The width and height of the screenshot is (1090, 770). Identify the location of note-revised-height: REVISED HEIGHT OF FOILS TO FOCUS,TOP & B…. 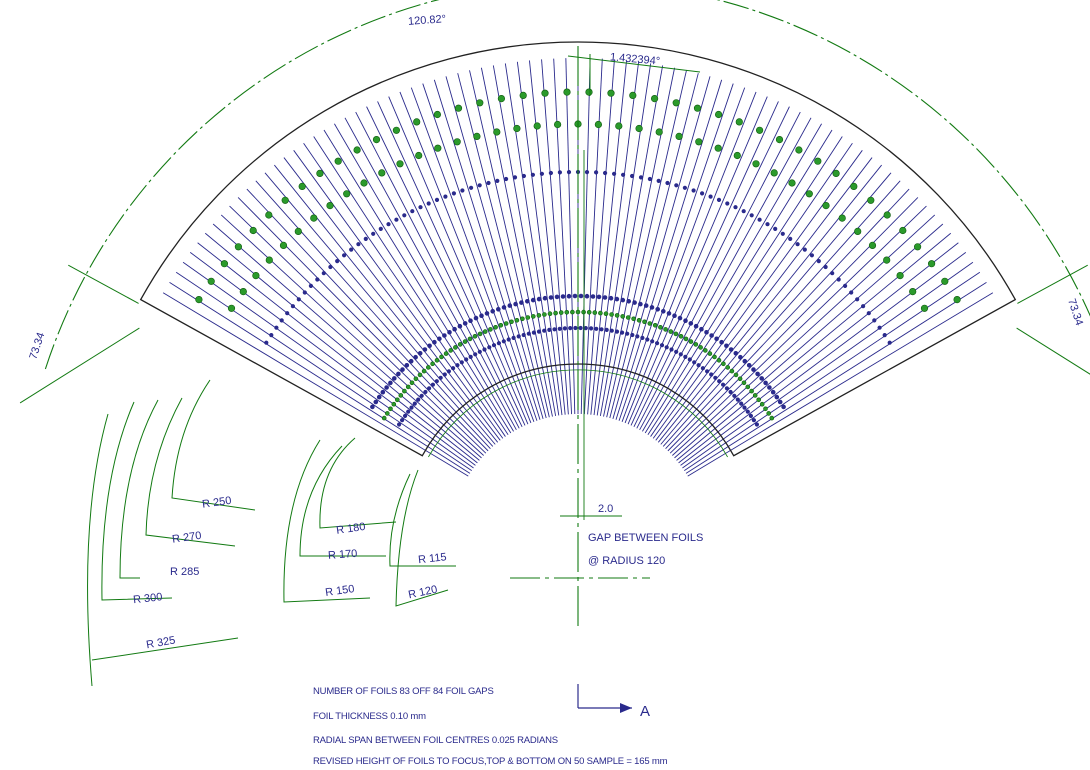
(490, 761).